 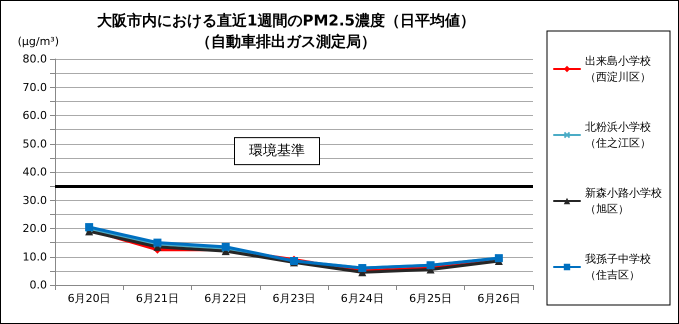 I want to click on ref-line-label: 環境基準, so click(x=277, y=151).